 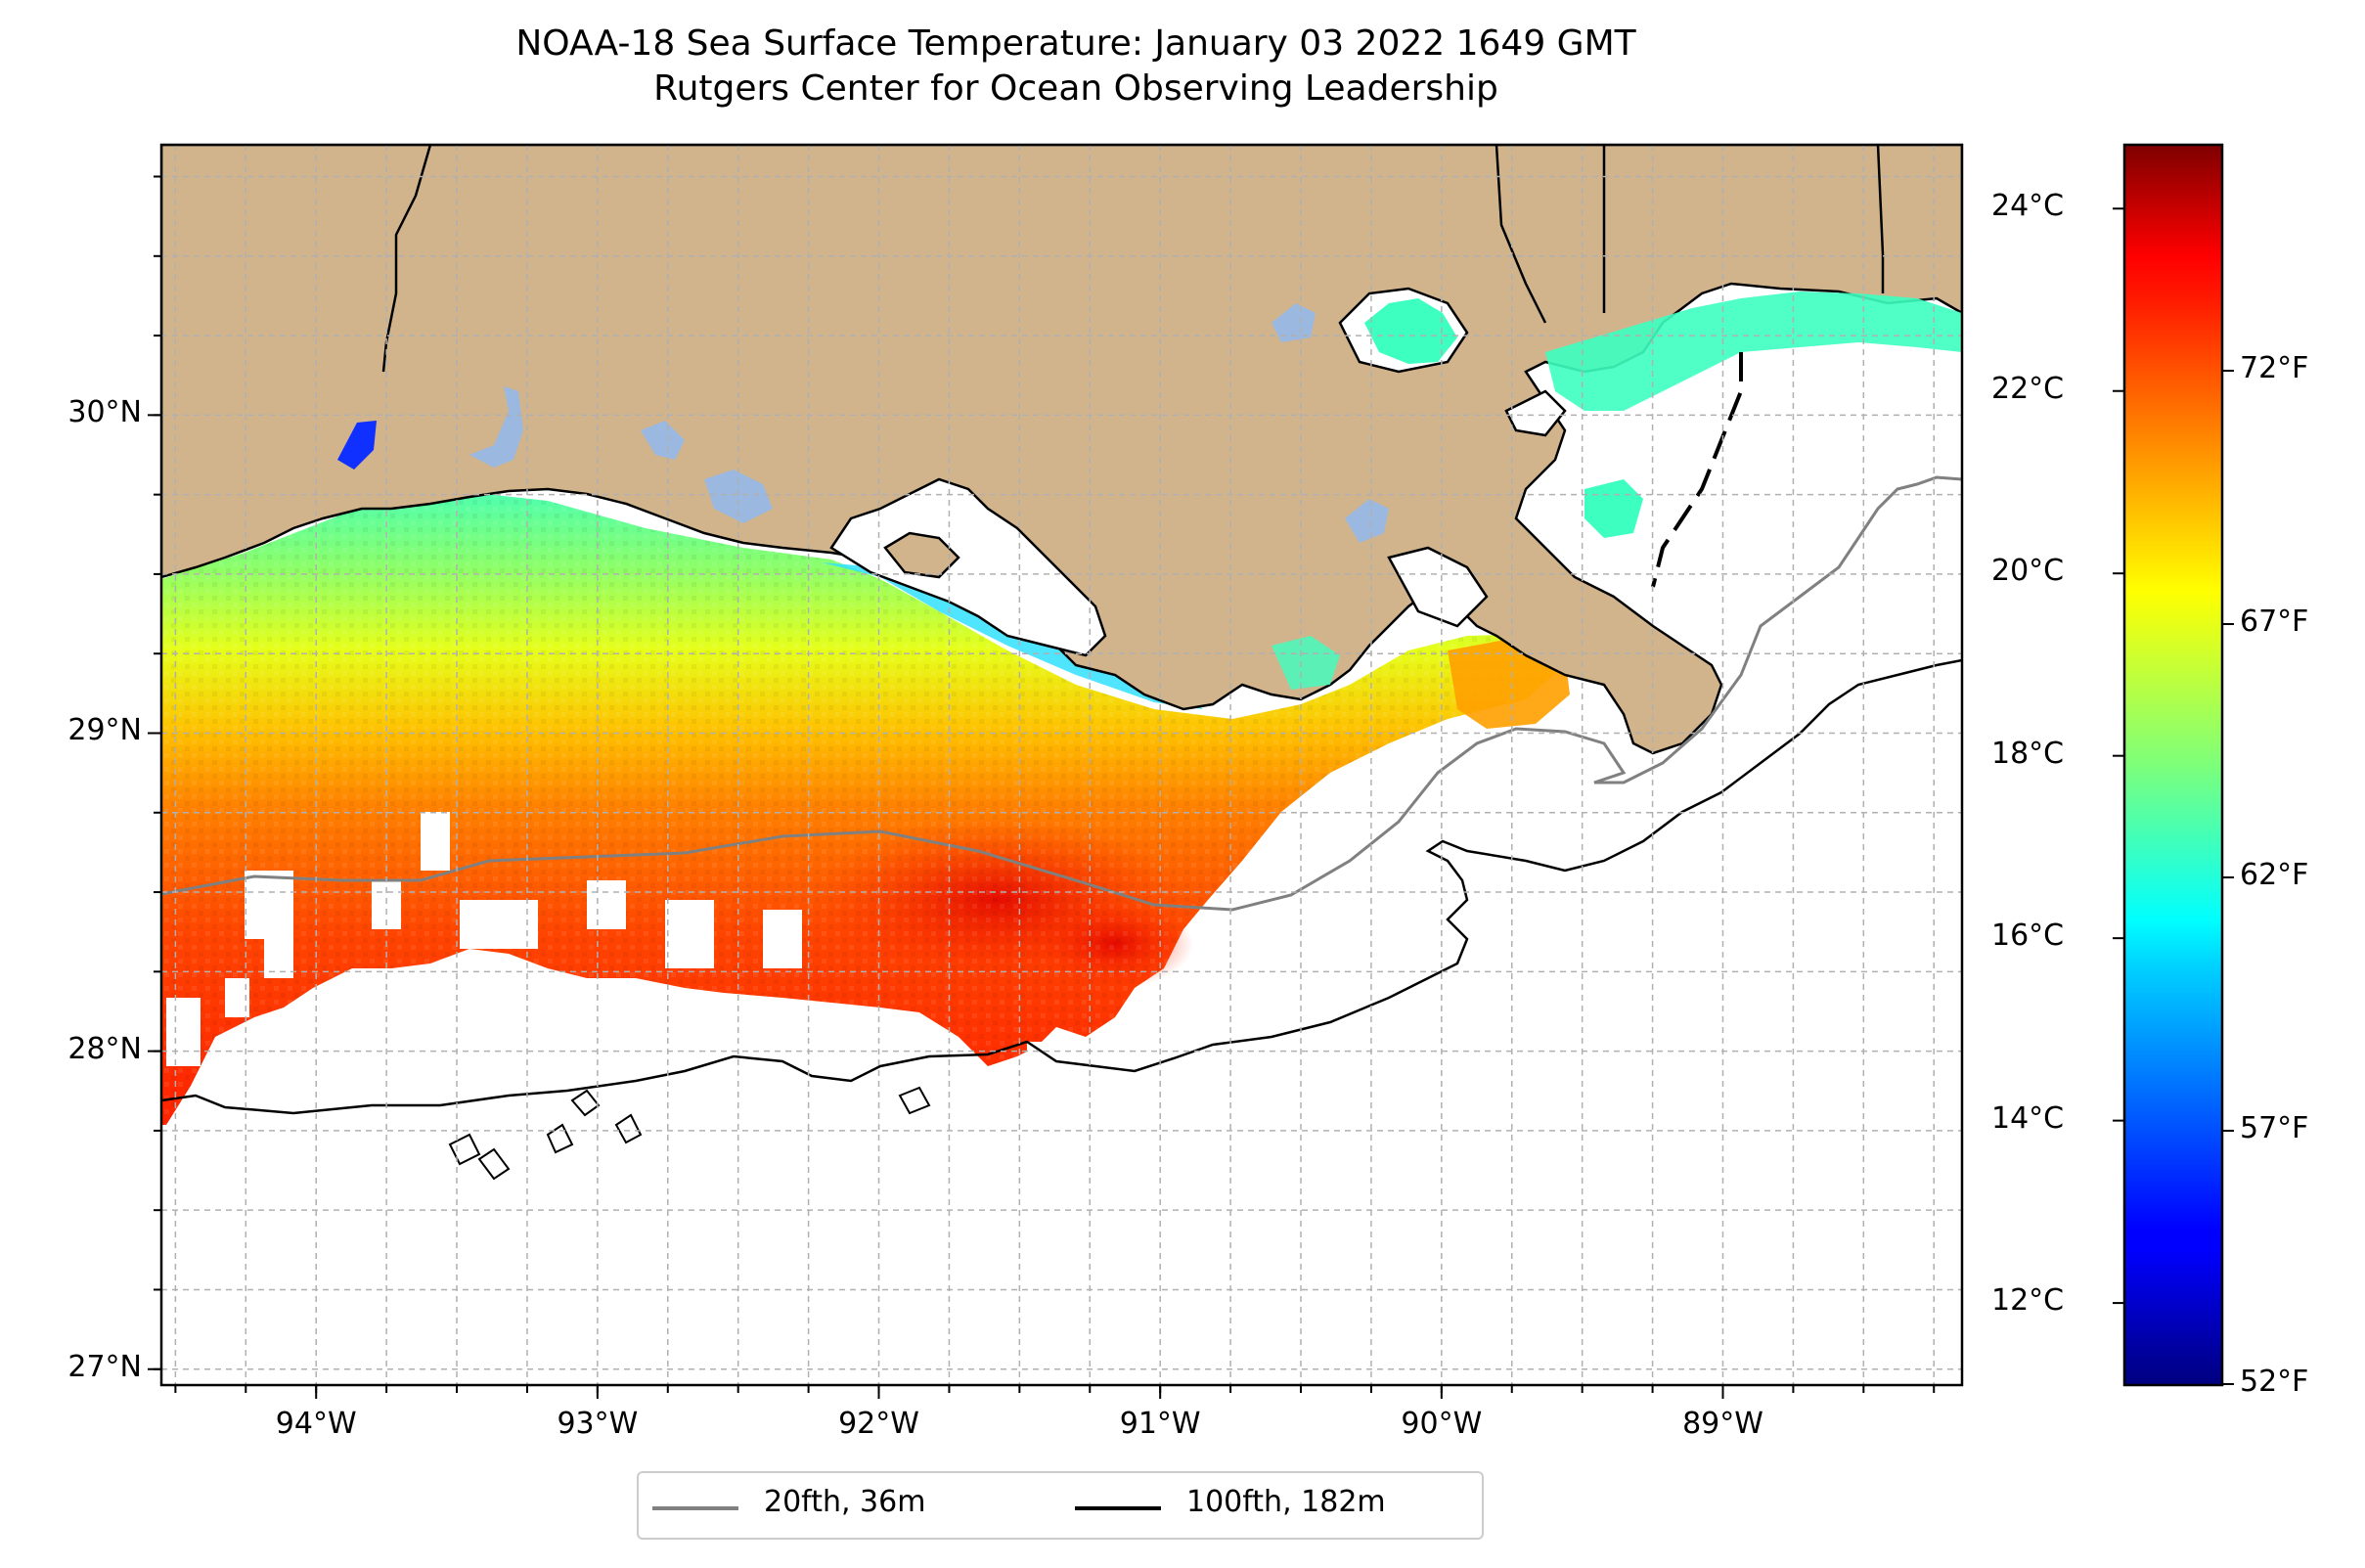 What do you see at coordinates (104, 1366) in the screenshot?
I see `lat-tick-label: 27°N` at bounding box center [104, 1366].